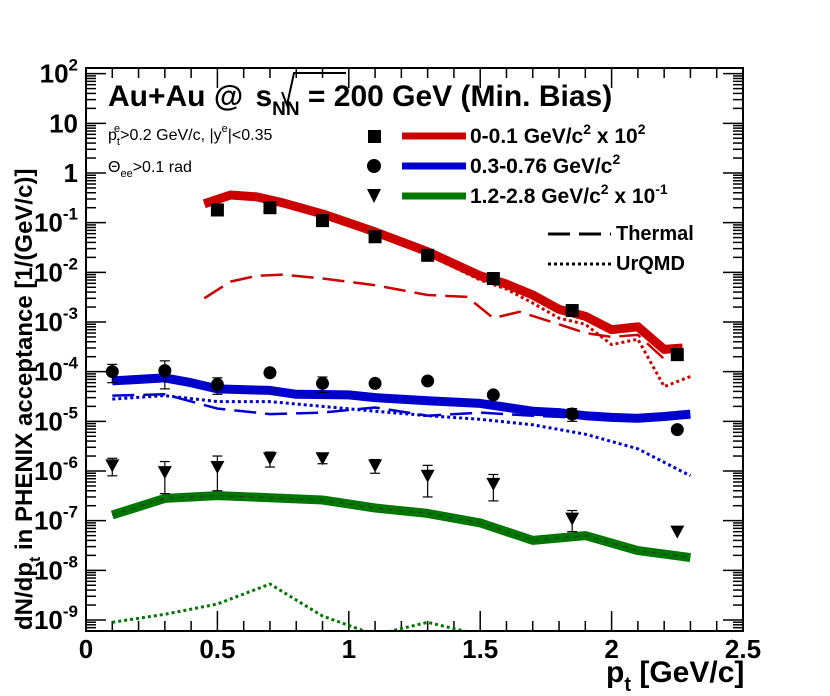 The height and width of the screenshot is (696, 830). Describe the element at coordinates (71, 363) in the screenshot. I see `y-tick-exponent: -4` at that location.